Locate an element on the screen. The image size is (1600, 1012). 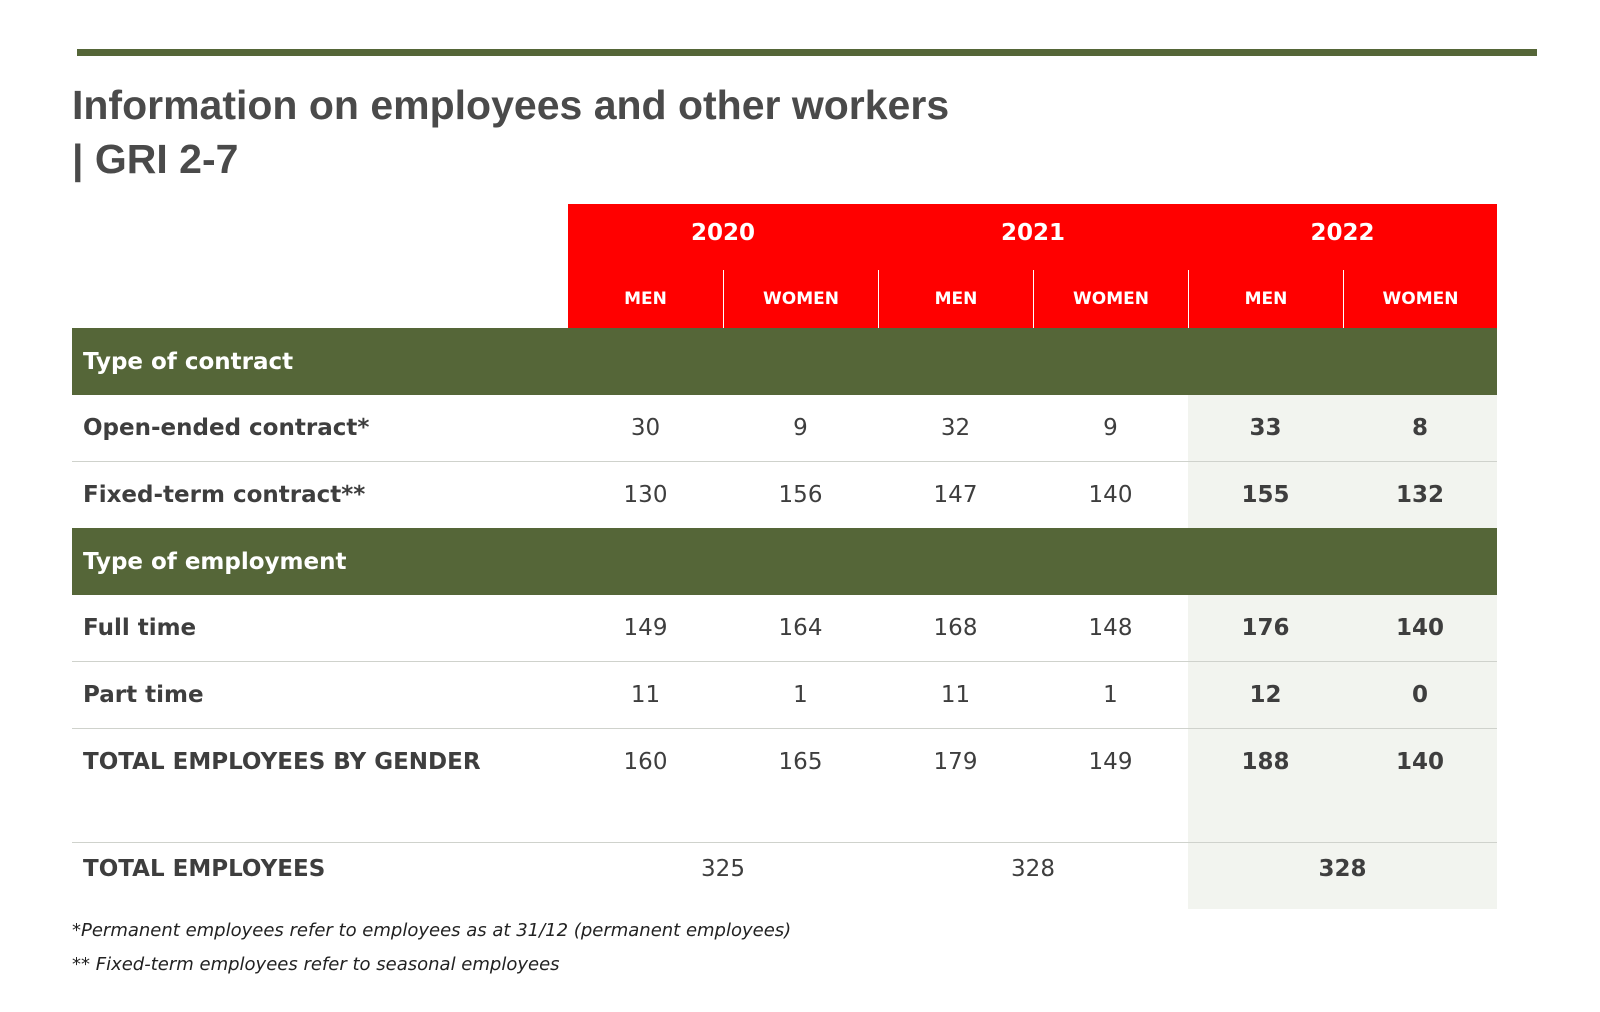
row-label: Part time is located at coordinates (143, 695).